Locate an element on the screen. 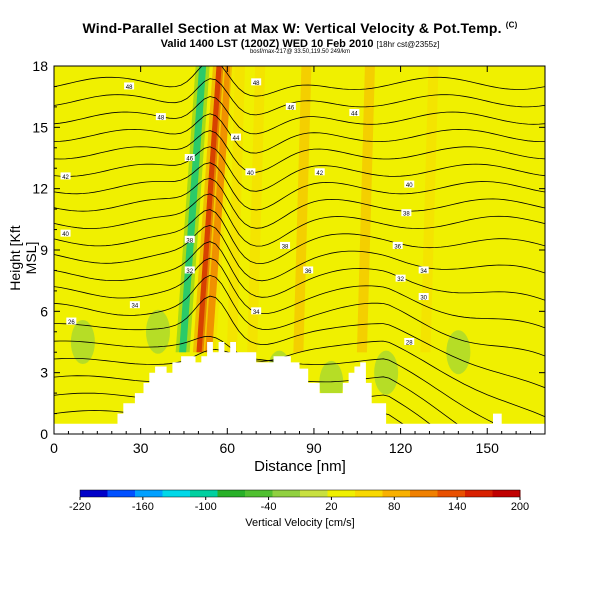 The width and height of the screenshot is (600, 600). isentrope-label: 44 is located at coordinates (354, 113).